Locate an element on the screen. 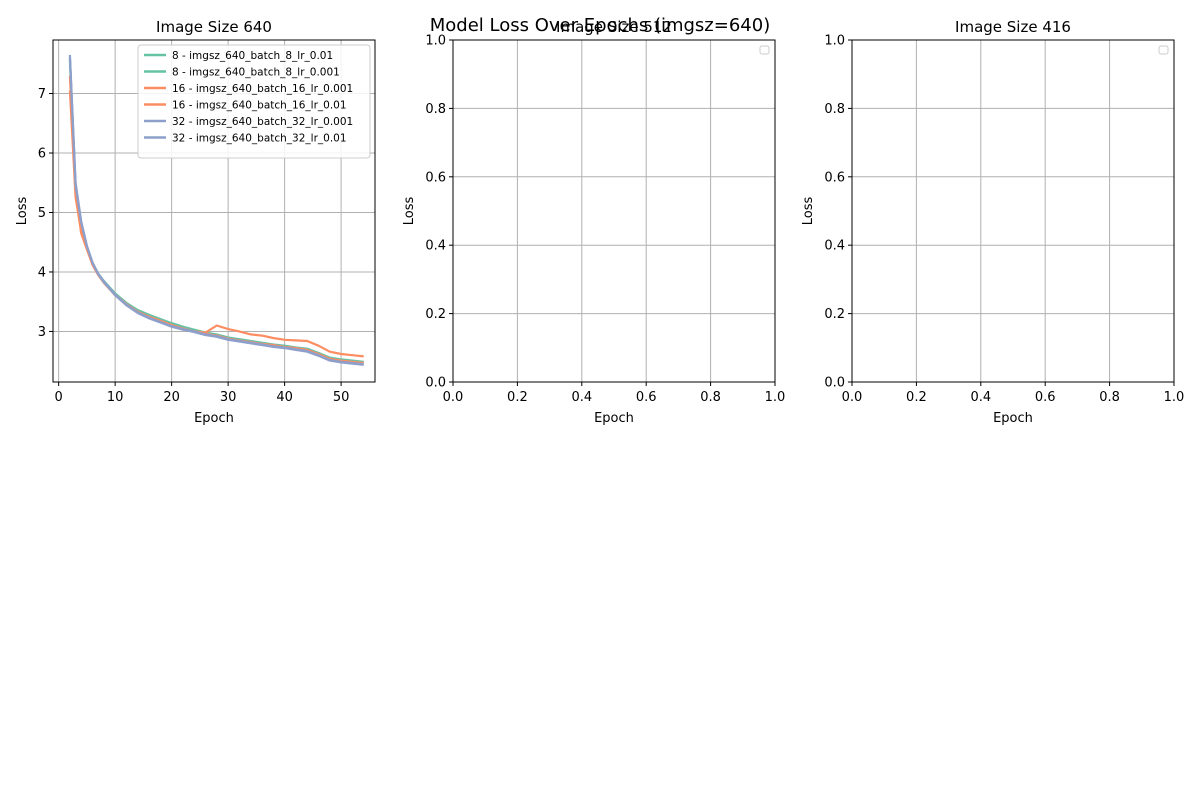 This screenshot has height=800, width=1200. subplot-title: Image Size 640 is located at coordinates (214, 27).